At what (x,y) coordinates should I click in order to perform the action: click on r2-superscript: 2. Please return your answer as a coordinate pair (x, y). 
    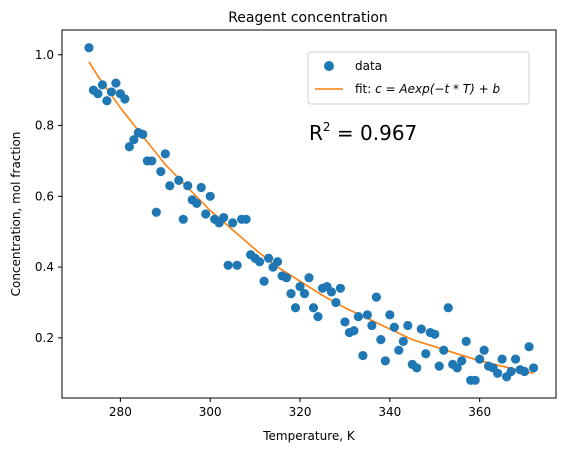
    Looking at the image, I should click on (327, 127).